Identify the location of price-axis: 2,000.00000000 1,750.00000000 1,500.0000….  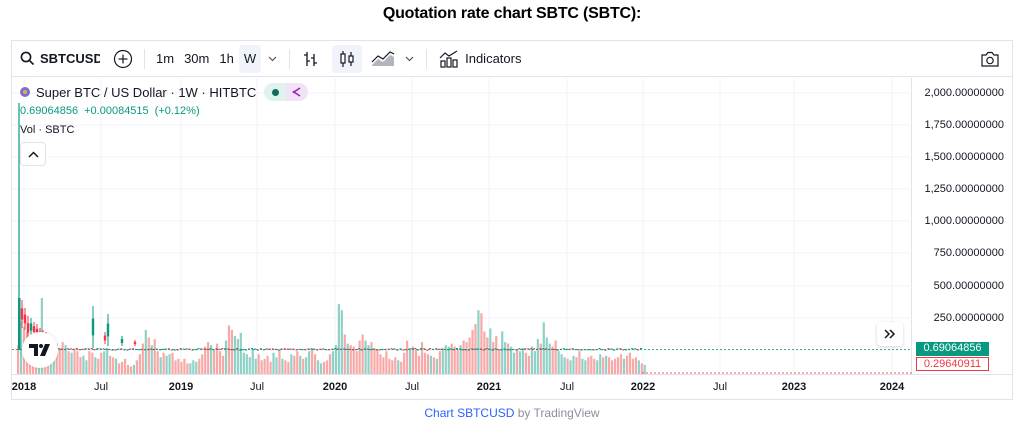
(962, 226).